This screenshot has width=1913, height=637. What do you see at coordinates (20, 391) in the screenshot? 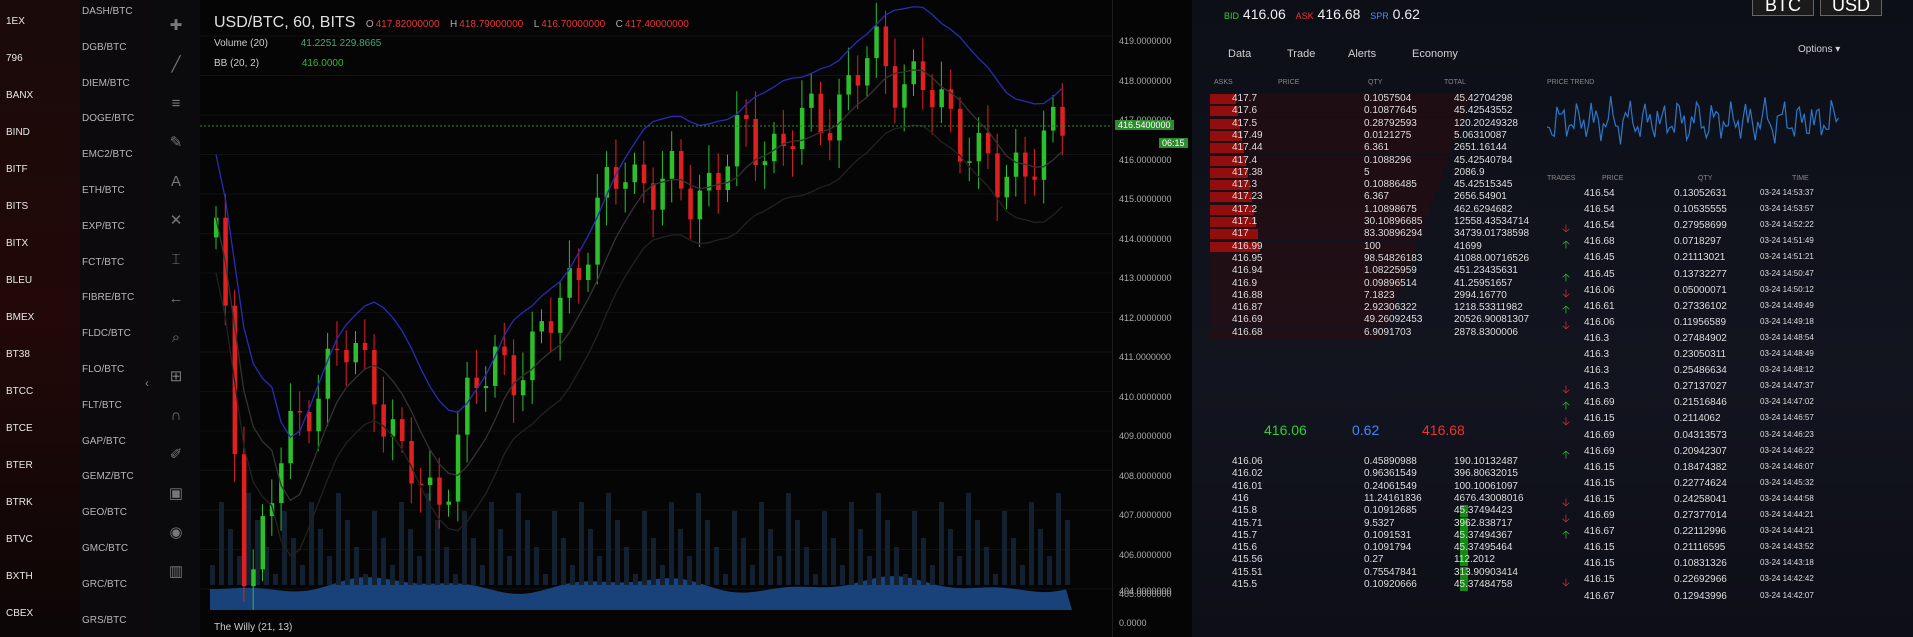
I see `market-item: BTCC` at bounding box center [20, 391].